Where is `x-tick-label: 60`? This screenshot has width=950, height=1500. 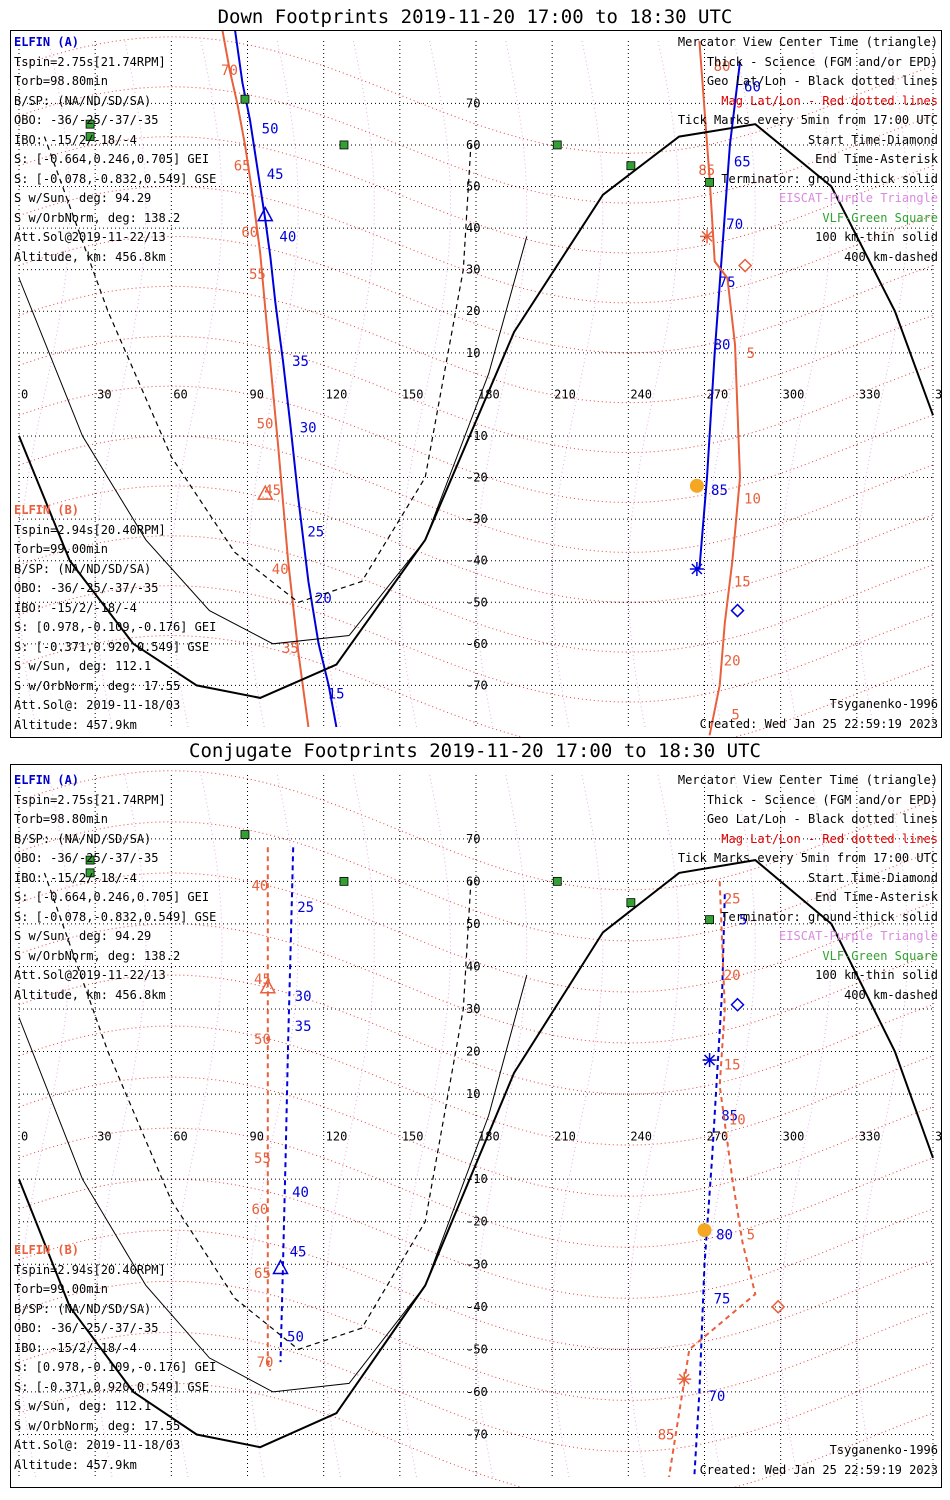 x-tick-label: 60 is located at coordinates (180, 1137).